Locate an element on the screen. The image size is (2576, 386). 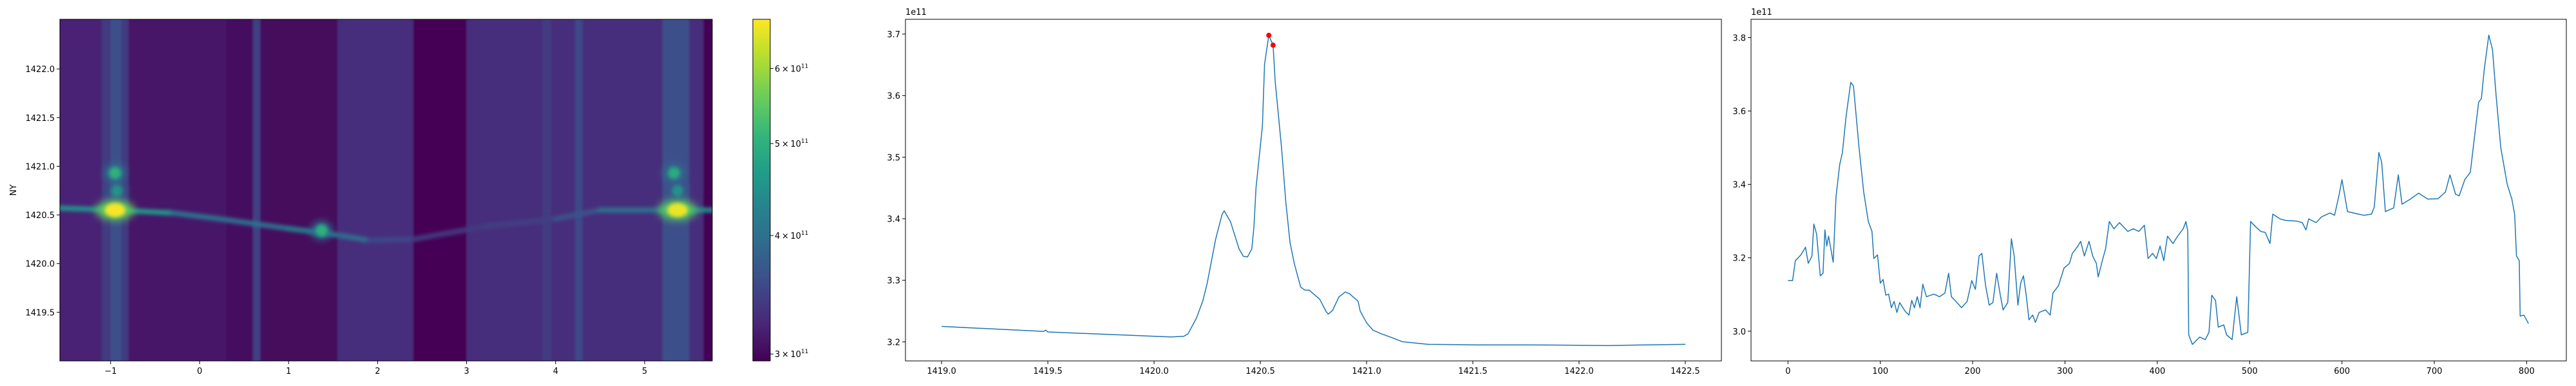
y-tick-label: 3.8 is located at coordinates (1739, 39).